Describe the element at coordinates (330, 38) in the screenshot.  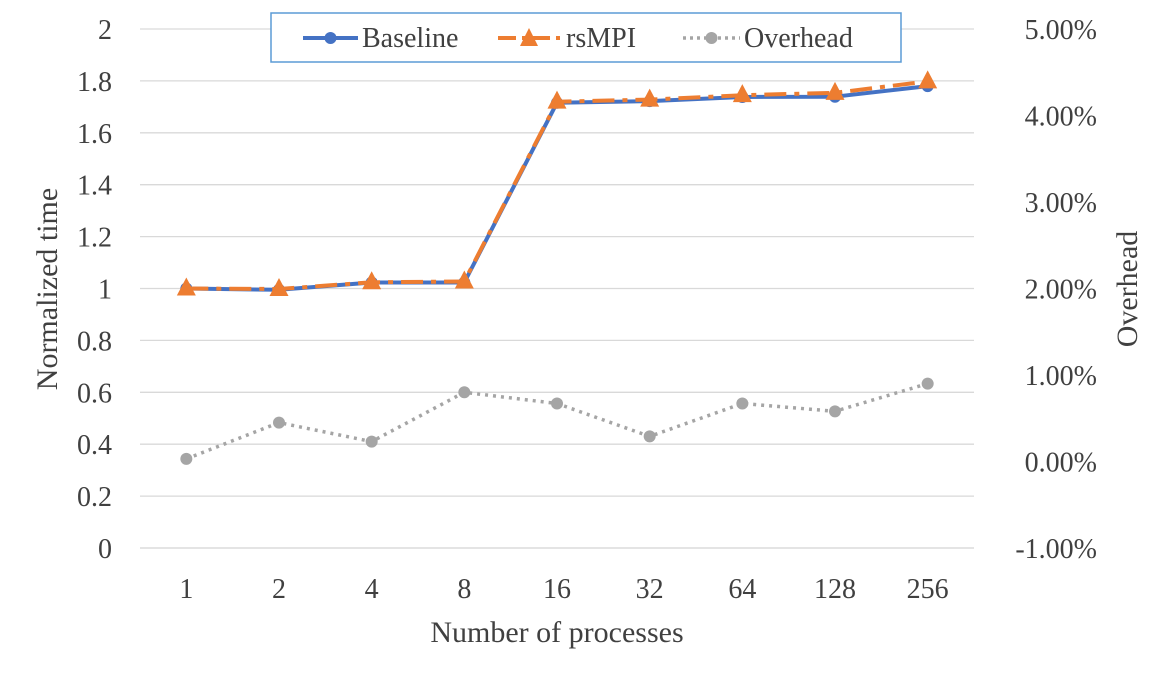
I see `legend-marker-baseline` at that location.